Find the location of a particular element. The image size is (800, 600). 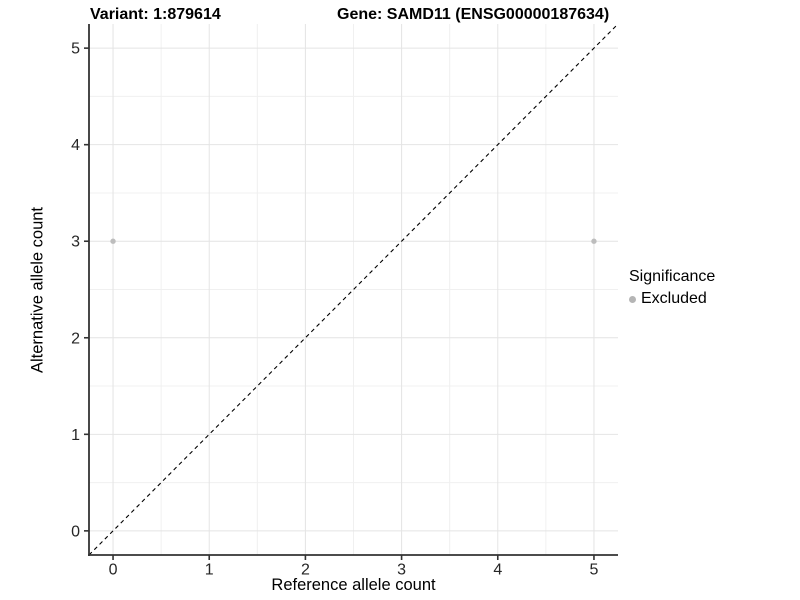

x-axis-title: Reference allele count is located at coordinates (353, 585).